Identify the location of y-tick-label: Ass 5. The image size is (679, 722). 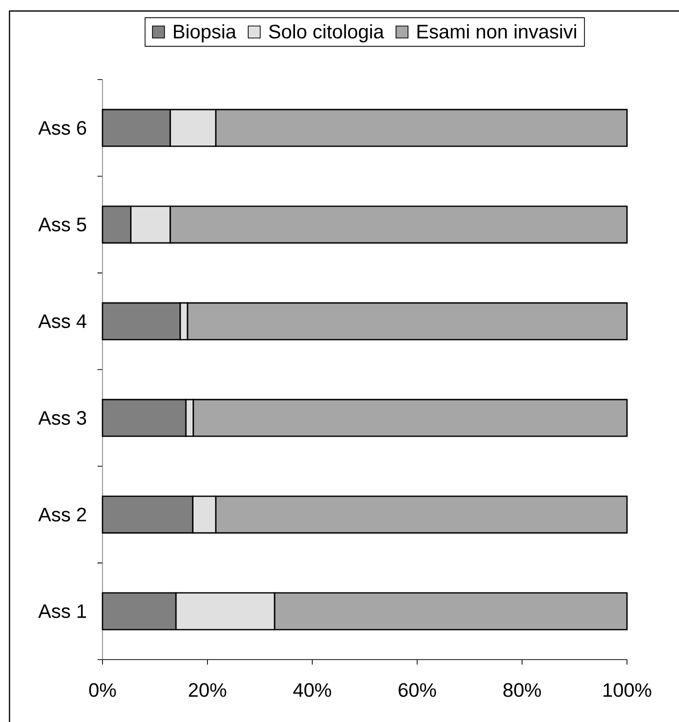
(62, 225).